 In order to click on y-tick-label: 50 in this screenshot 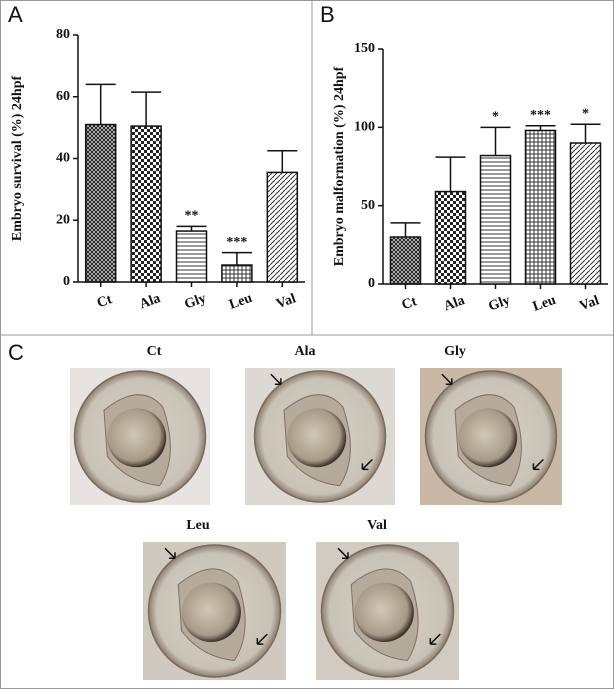, I will do `click(368, 205)`.